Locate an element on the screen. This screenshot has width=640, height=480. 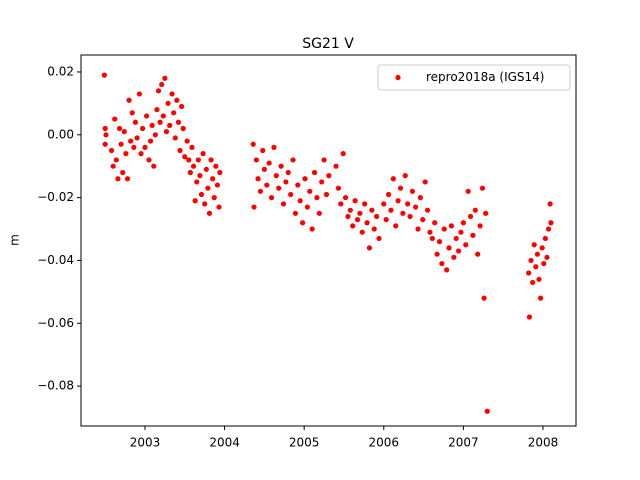
y-tick-label: −0.06 is located at coordinates (55, 323).